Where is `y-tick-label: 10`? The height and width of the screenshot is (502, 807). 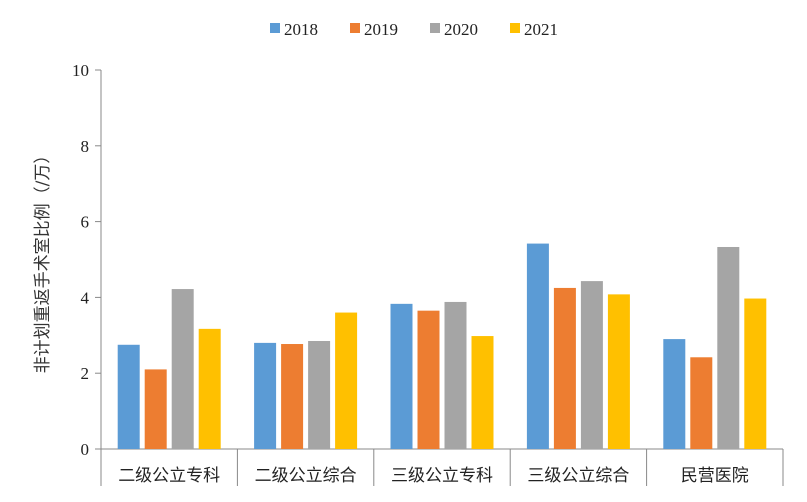 y-tick-label: 10 is located at coordinates (80, 70).